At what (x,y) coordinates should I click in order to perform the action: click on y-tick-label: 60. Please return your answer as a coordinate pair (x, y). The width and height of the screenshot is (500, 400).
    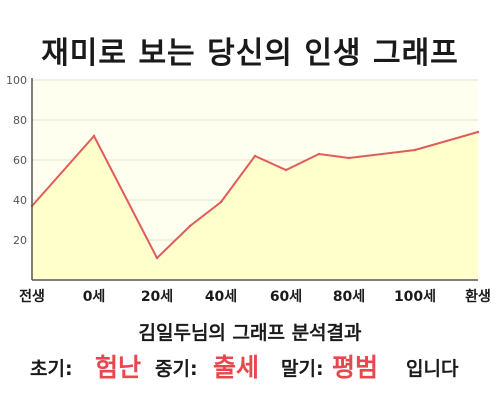
    Looking at the image, I should click on (20, 160).